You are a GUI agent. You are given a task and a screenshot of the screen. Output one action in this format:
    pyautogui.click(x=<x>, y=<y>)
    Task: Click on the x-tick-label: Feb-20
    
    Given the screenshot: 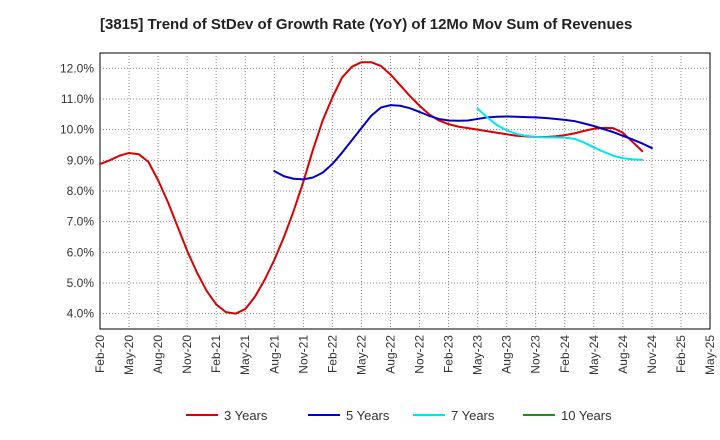 What is the action you would take?
    pyautogui.click(x=100, y=354)
    